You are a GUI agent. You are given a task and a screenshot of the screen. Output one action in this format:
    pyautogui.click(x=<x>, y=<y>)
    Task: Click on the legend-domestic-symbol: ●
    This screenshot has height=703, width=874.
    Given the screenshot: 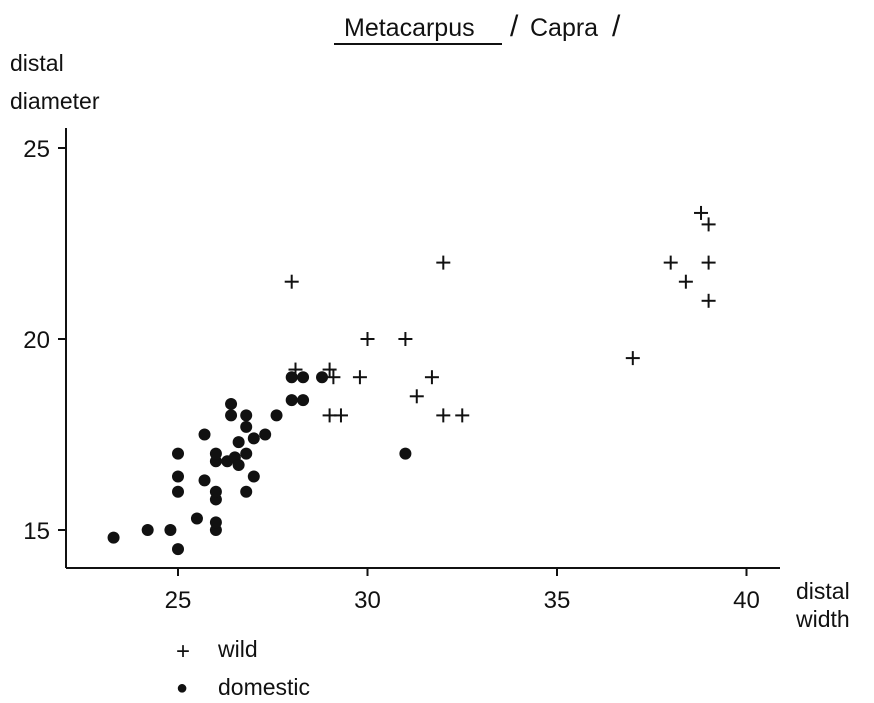 What is the action you would take?
    pyautogui.click(x=182, y=688)
    